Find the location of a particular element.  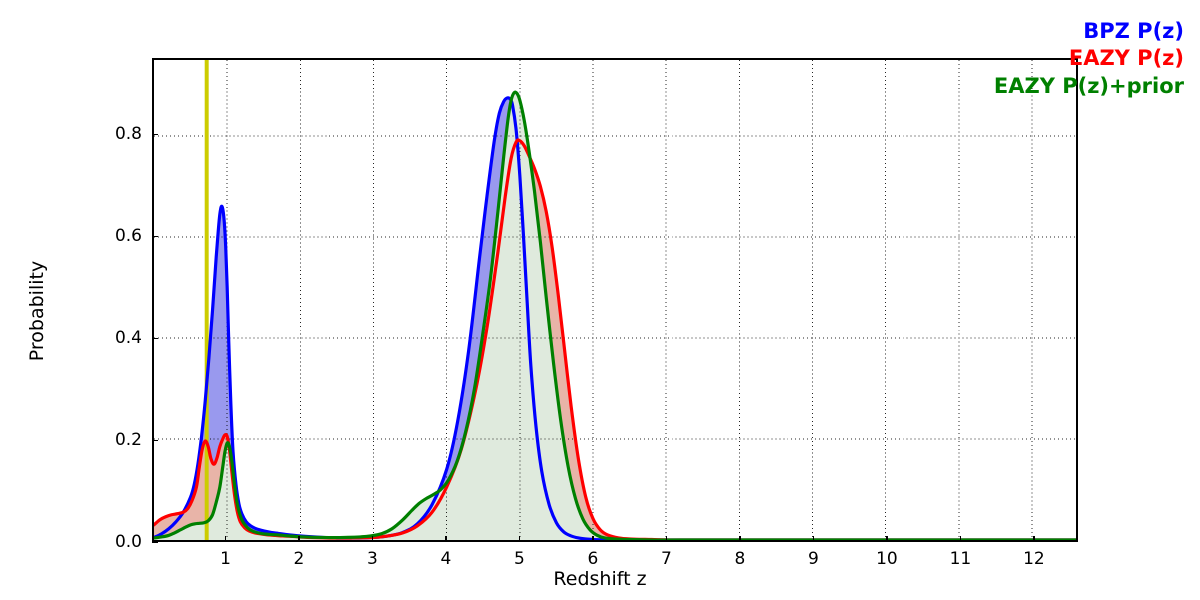

legend-entry-eazy-prior: EAZY P(z)+prior is located at coordinates (1088, 85).